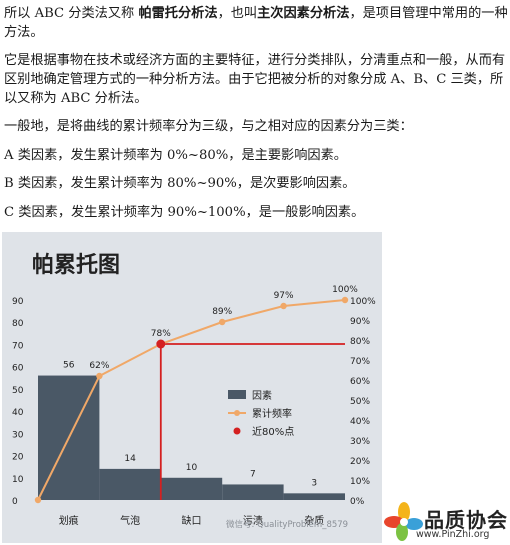 The image size is (510, 545). What do you see at coordinates (208, 126) in the screenshot?
I see `classification-intro: 一般地，是将曲线的累计频率分为三级，与之相对应的因素分为三类：` at bounding box center [208, 126].